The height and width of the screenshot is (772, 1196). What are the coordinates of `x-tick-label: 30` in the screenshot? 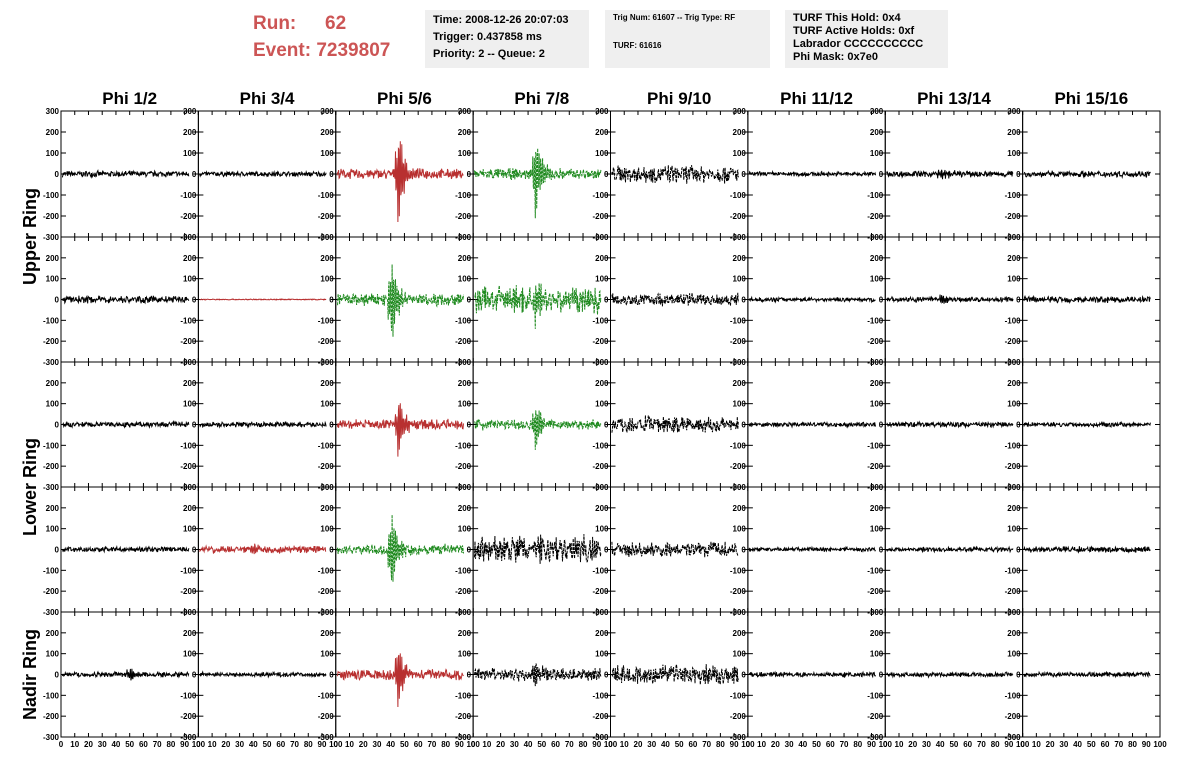 It's located at (651, 744).